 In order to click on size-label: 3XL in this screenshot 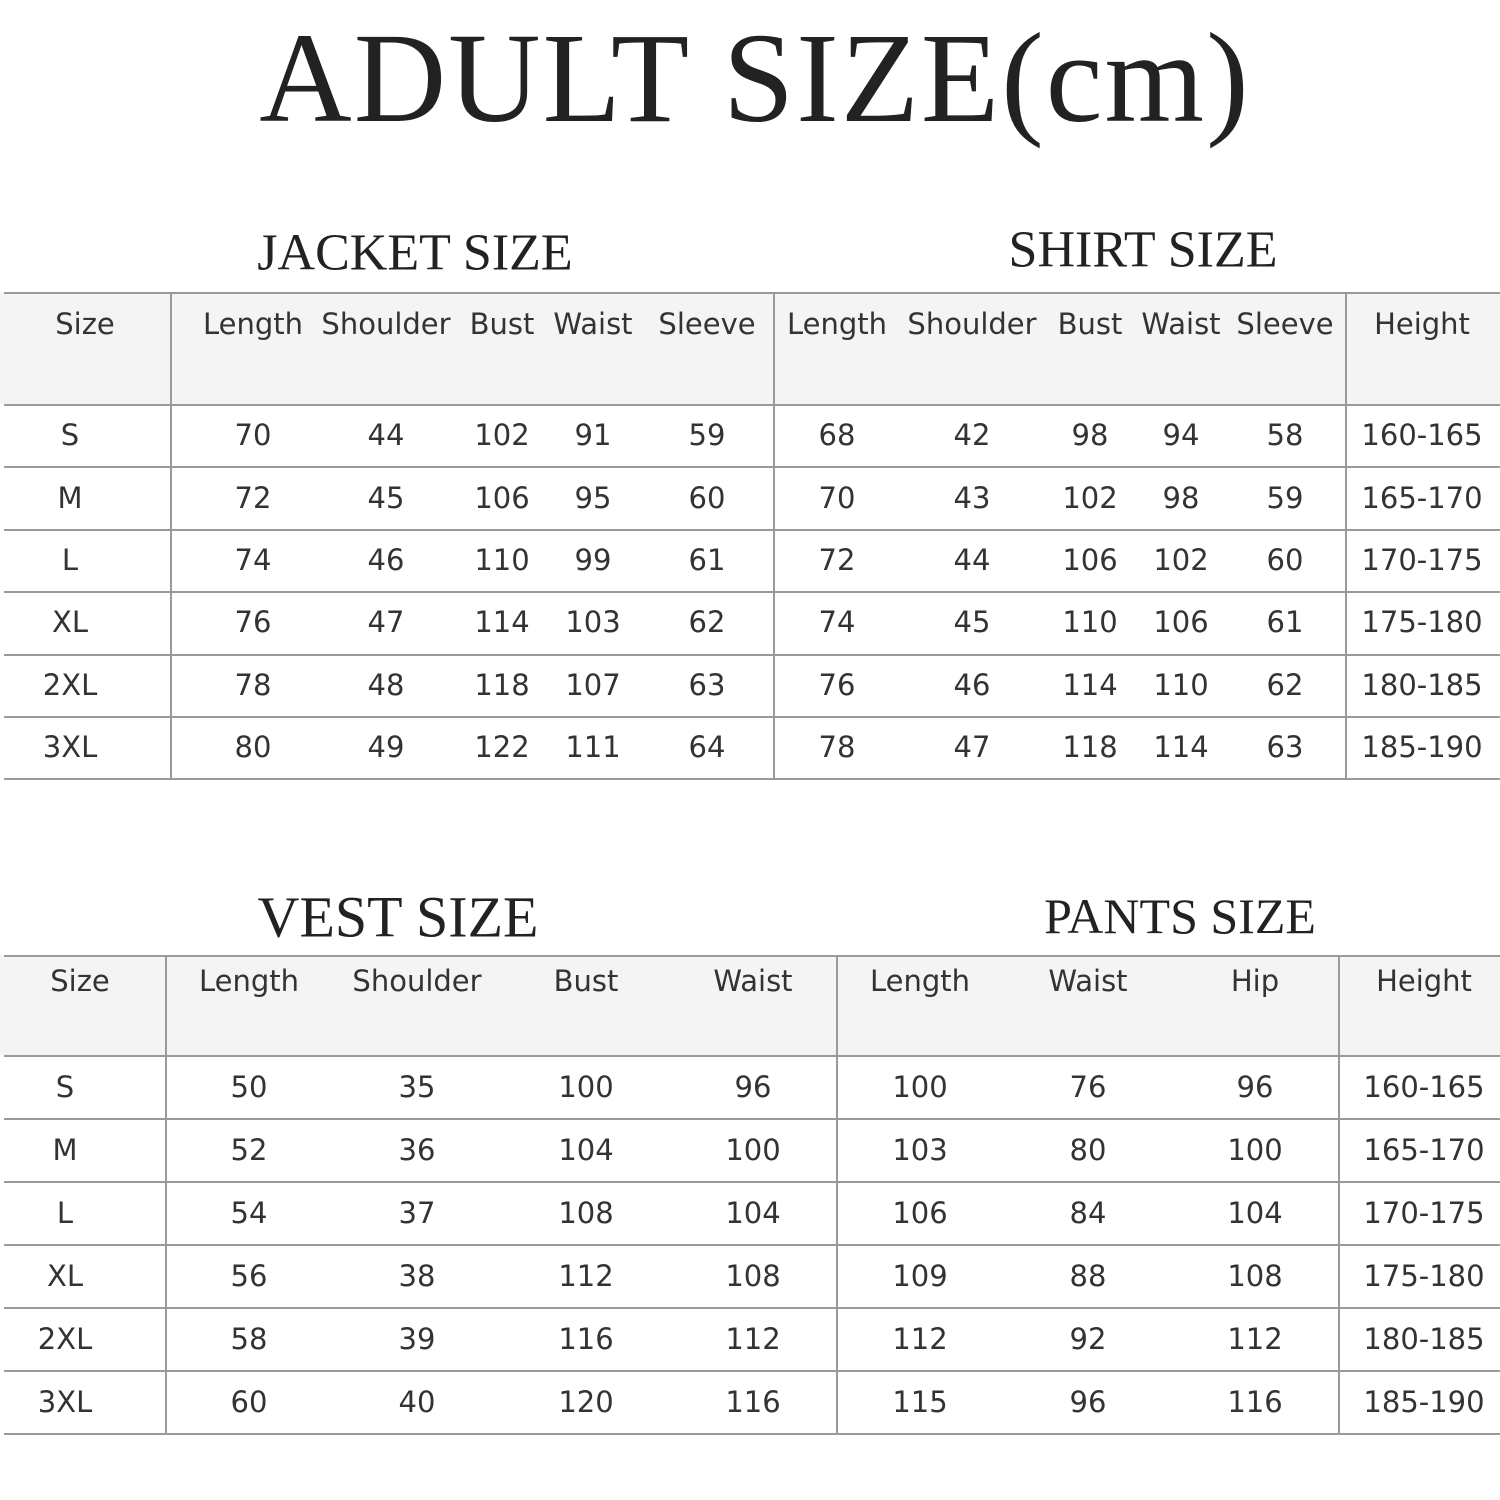, I will do `click(65, 1401)`.